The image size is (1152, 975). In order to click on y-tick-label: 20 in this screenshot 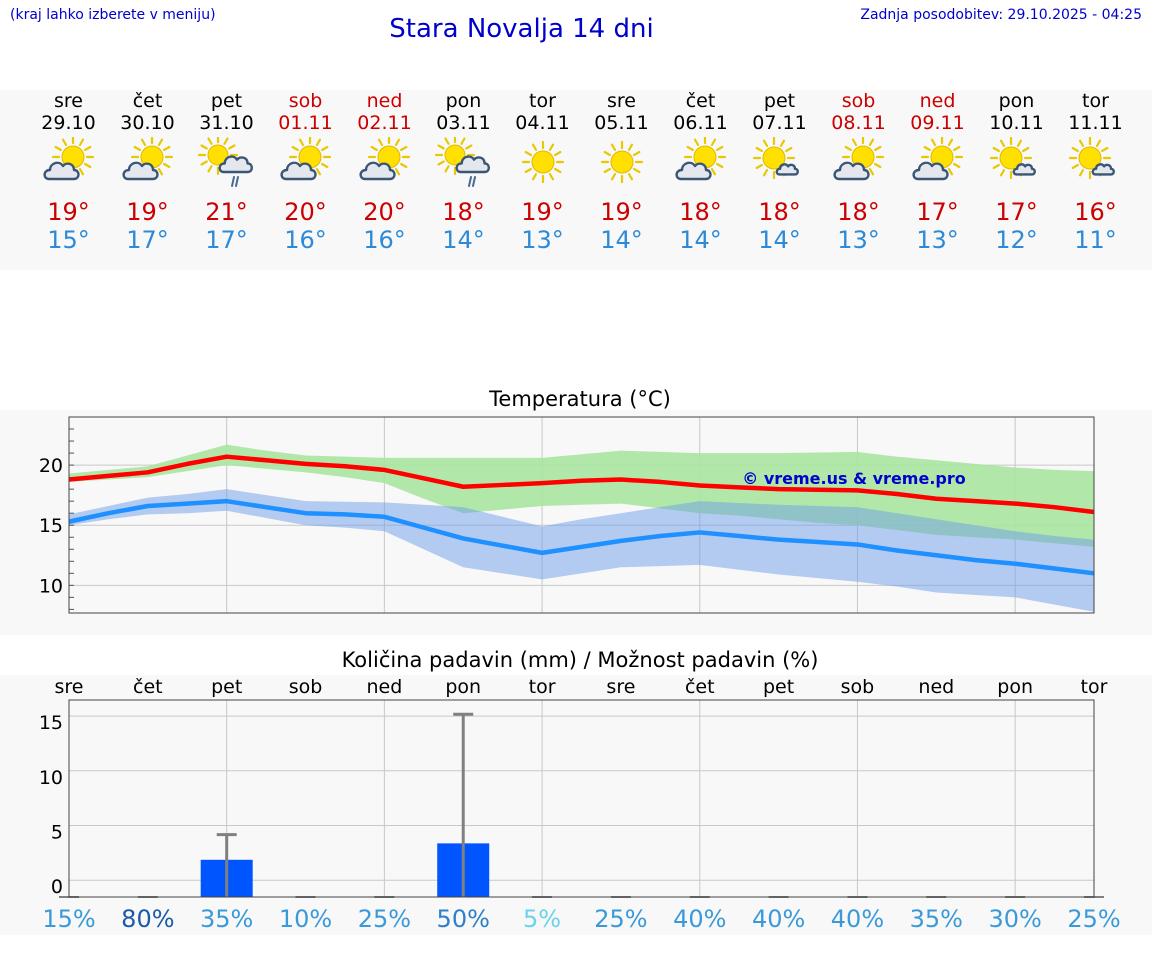, I will do `click(51, 466)`.